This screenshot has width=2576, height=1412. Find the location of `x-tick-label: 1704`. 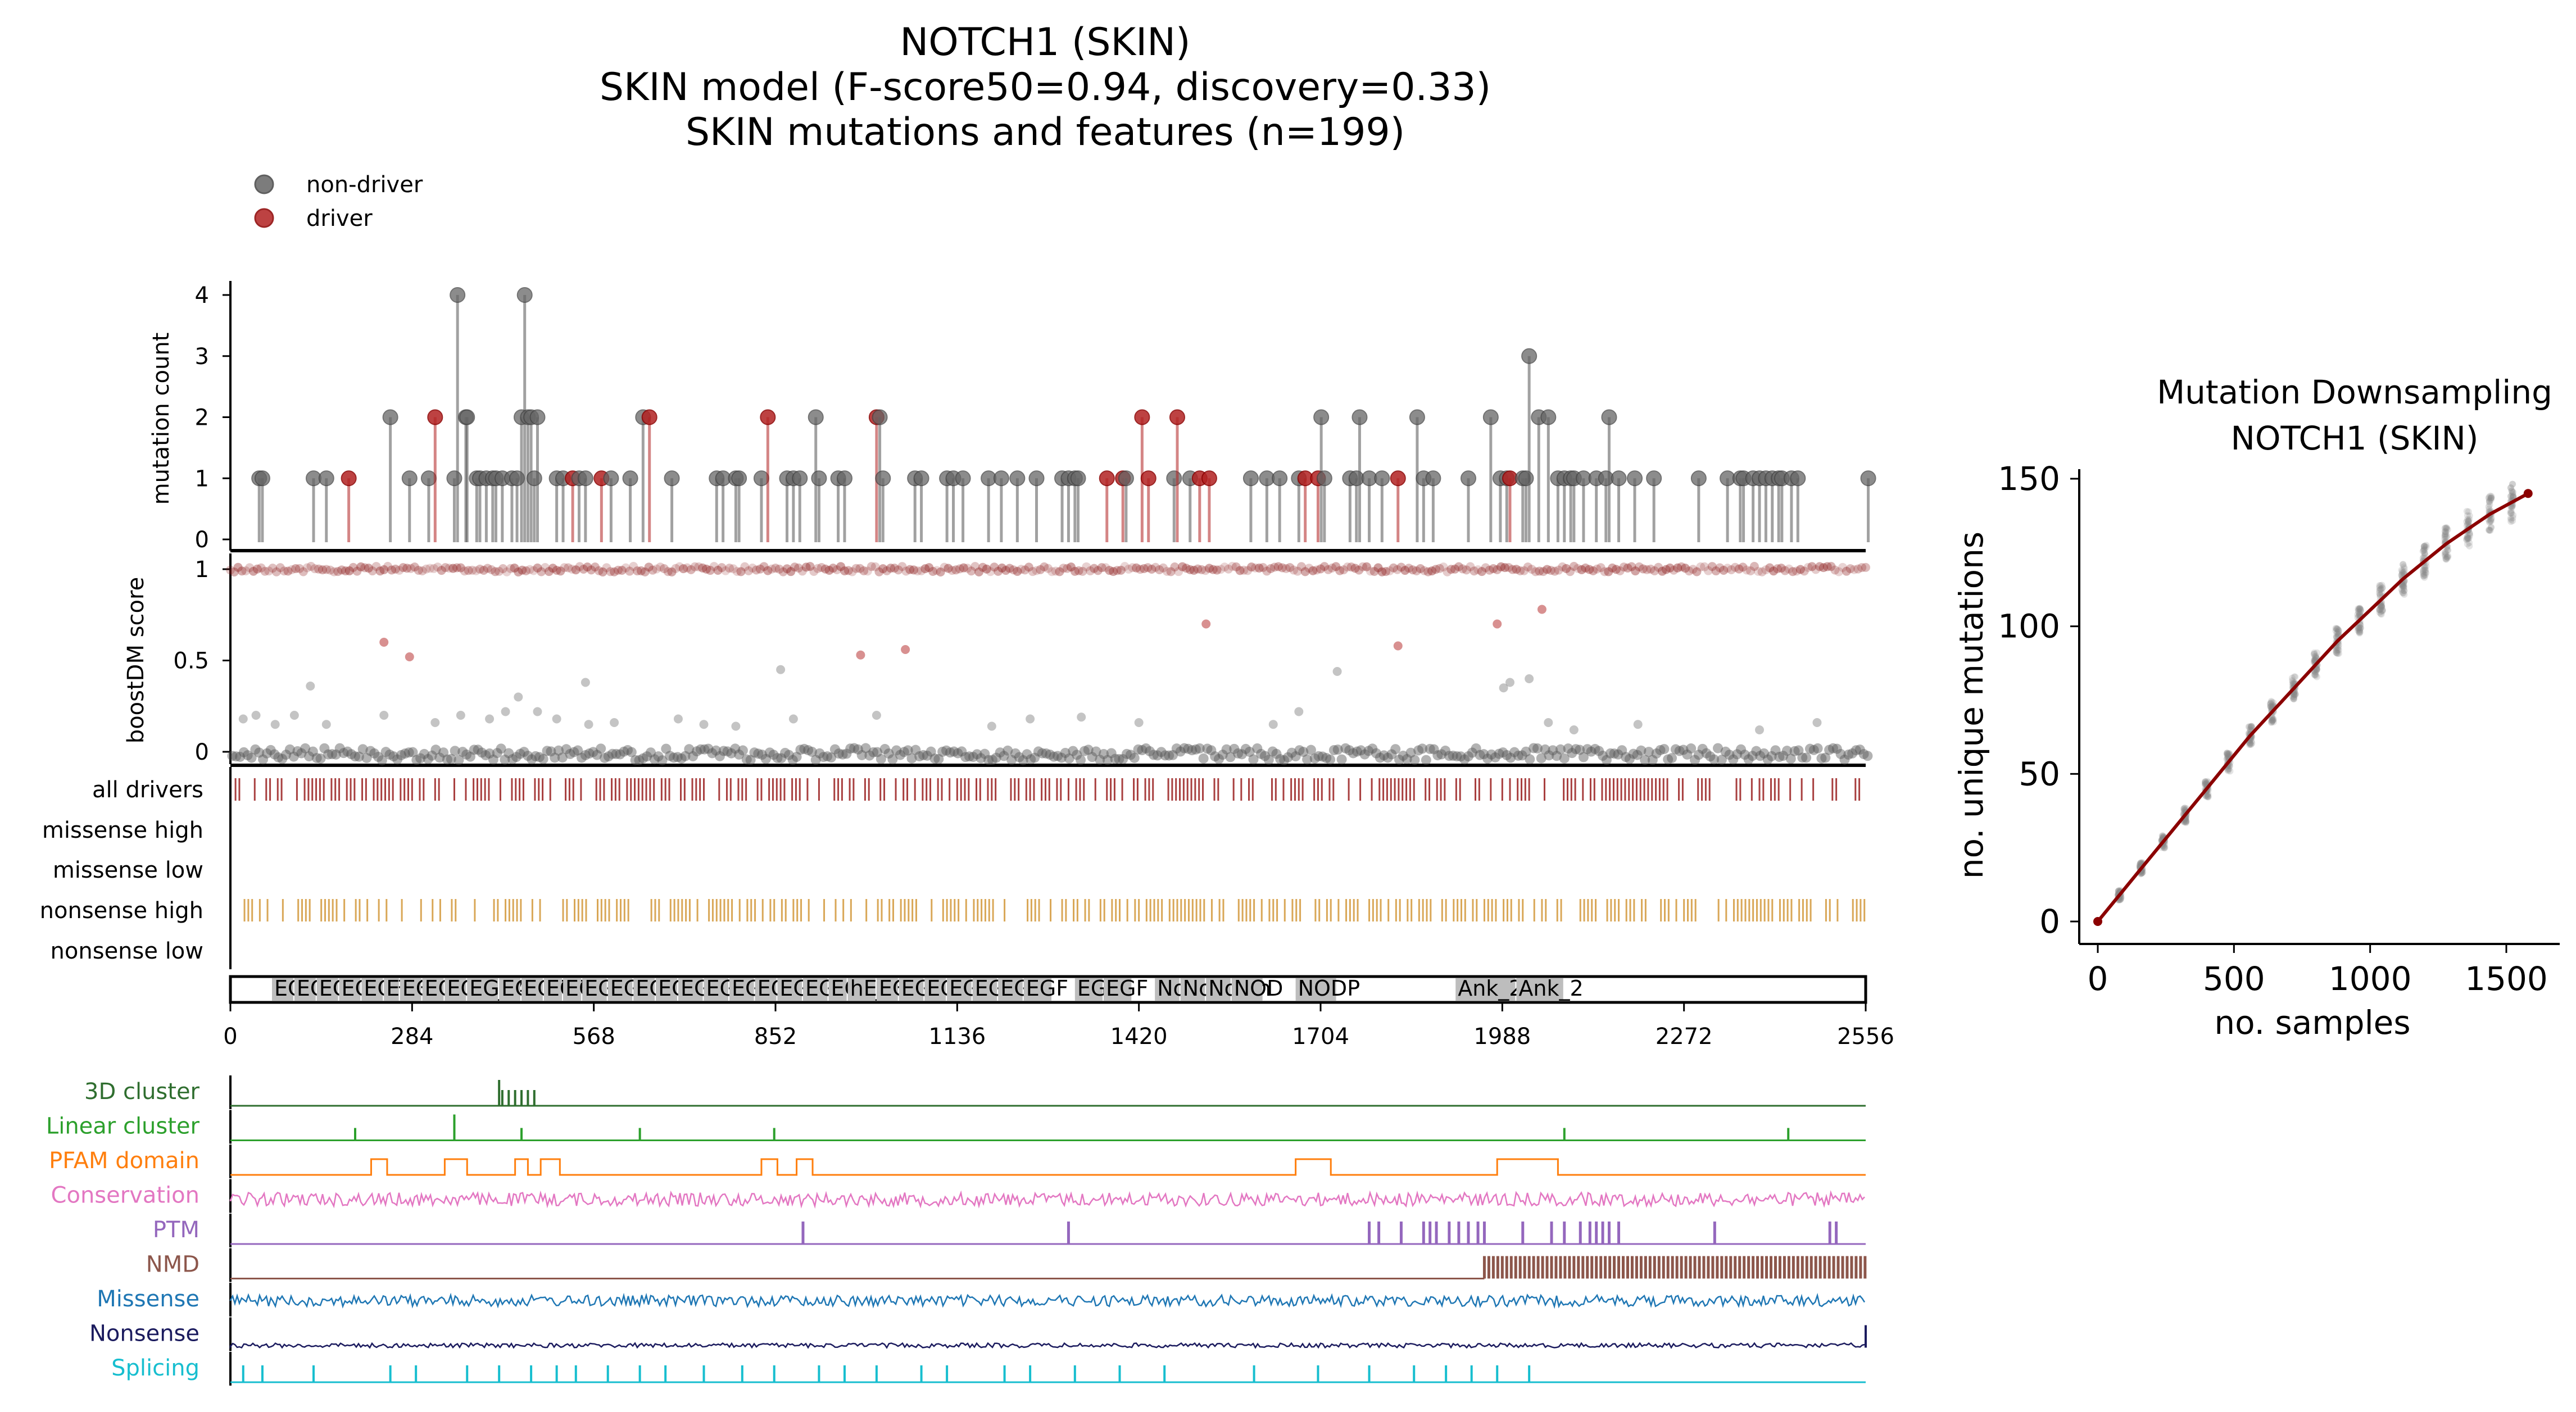

x-tick-label: 1704 is located at coordinates (1320, 1037).